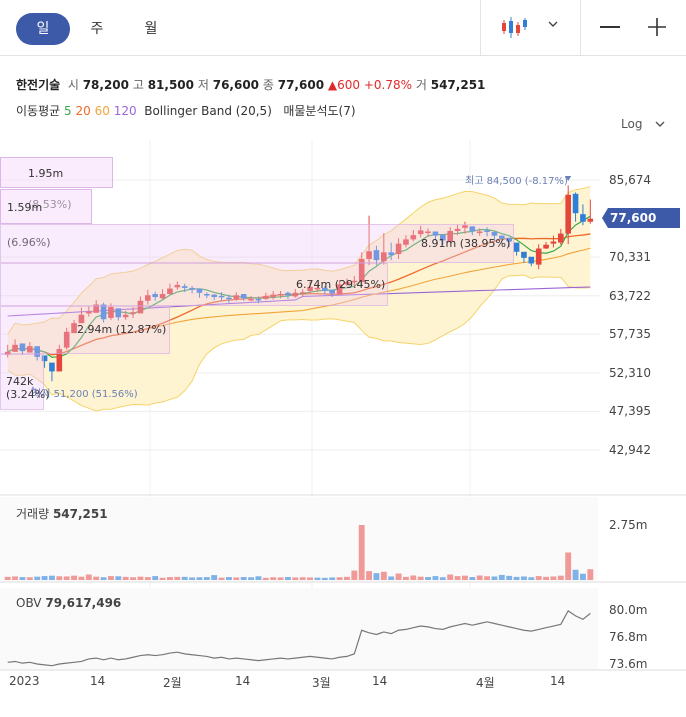 The image size is (686, 717). What do you see at coordinates (257, 243) in the screenshot?
I see `volume-profile-bar: 8.91m (38.95%)` at bounding box center [257, 243].